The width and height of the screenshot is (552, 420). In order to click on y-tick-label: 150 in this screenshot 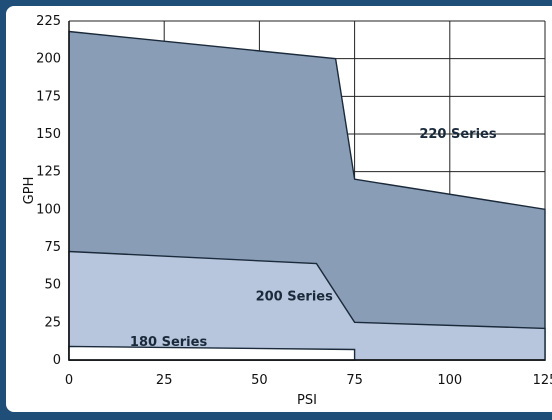, I will do `click(48, 134)`.